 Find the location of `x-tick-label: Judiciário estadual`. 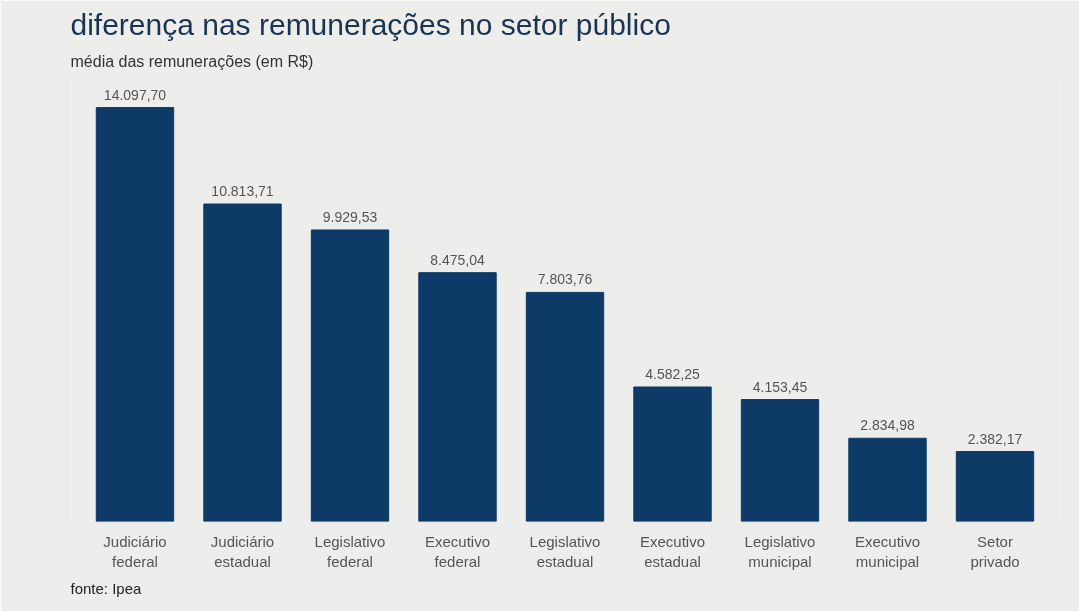

x-tick-label: Judiciário estadual is located at coordinates (242, 551).